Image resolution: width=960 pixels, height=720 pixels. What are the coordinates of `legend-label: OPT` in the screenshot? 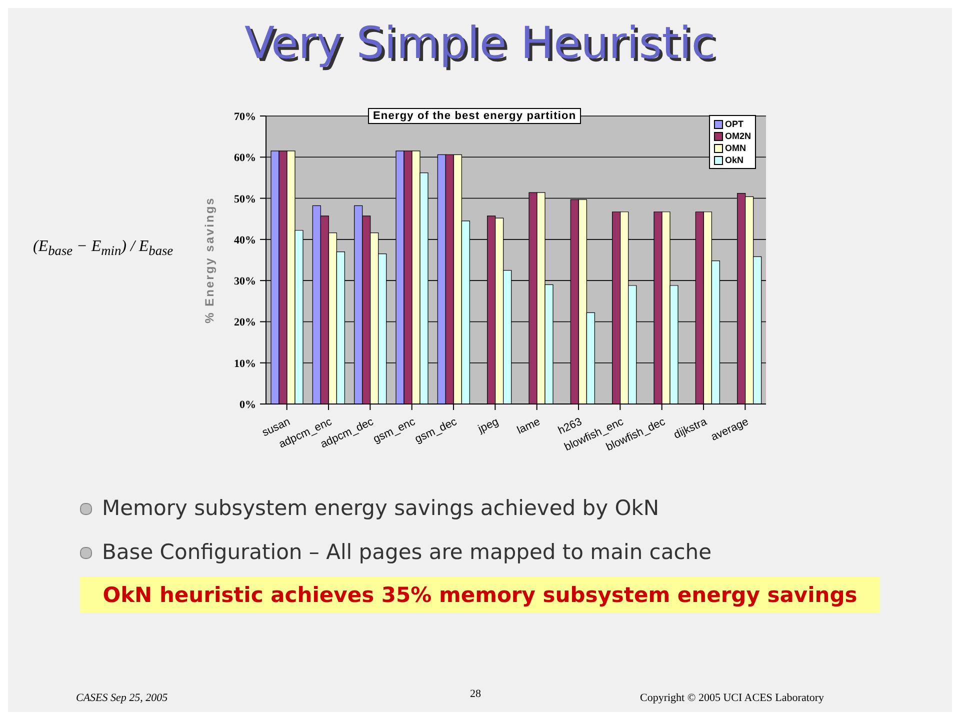 It's located at (734, 124).